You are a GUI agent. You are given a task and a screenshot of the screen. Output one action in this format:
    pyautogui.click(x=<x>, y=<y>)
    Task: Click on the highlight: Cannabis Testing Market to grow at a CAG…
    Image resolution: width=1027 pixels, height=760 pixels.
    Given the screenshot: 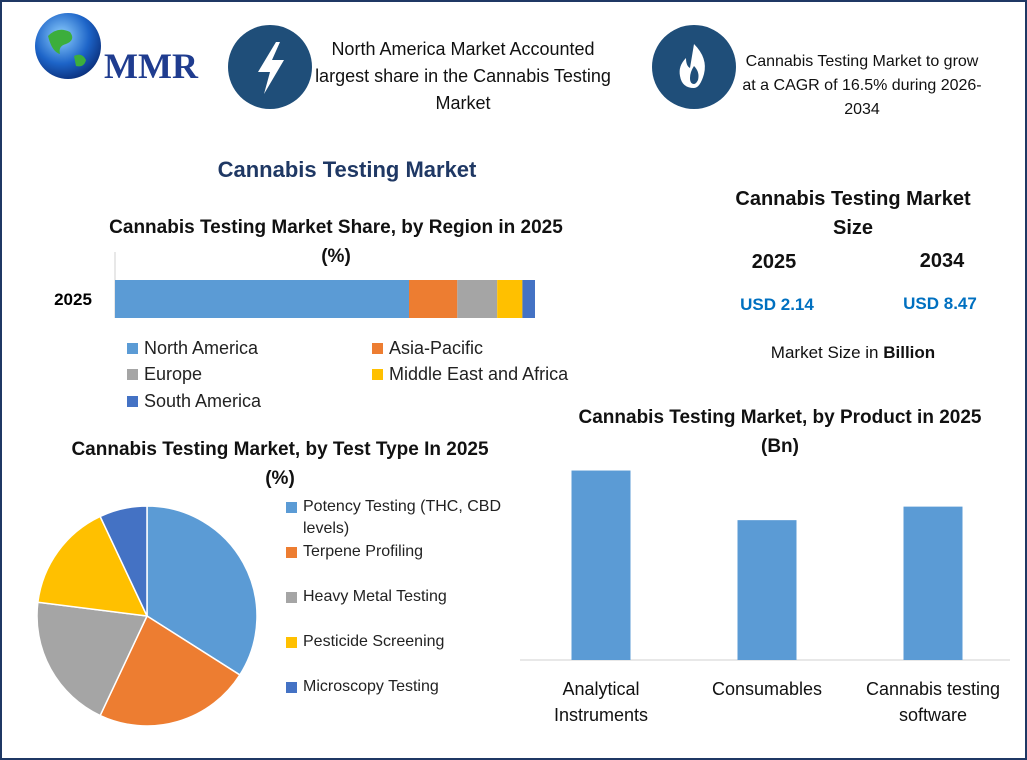 What is the action you would take?
    pyautogui.click(x=862, y=85)
    